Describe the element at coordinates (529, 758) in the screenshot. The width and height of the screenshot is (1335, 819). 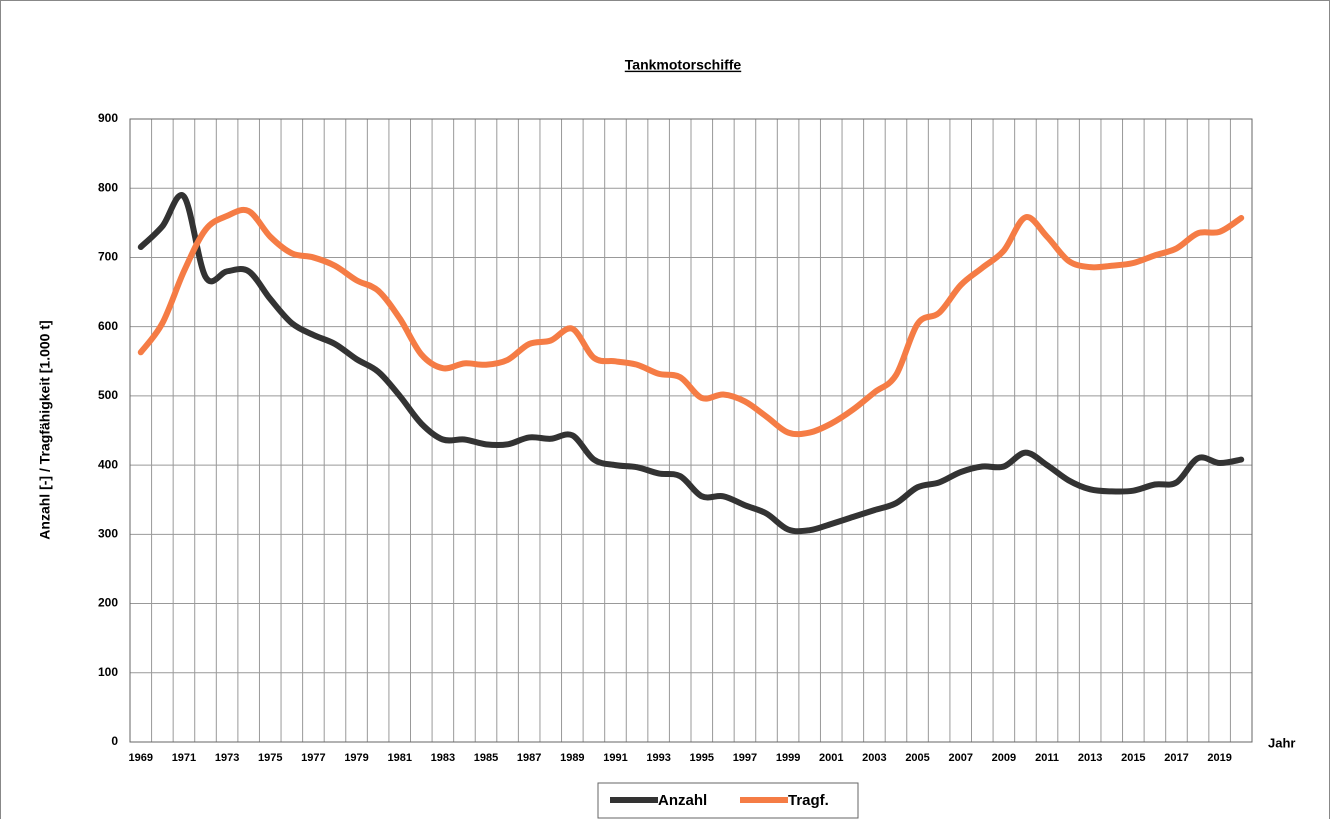
I see `x-tick-label: 1987` at that location.